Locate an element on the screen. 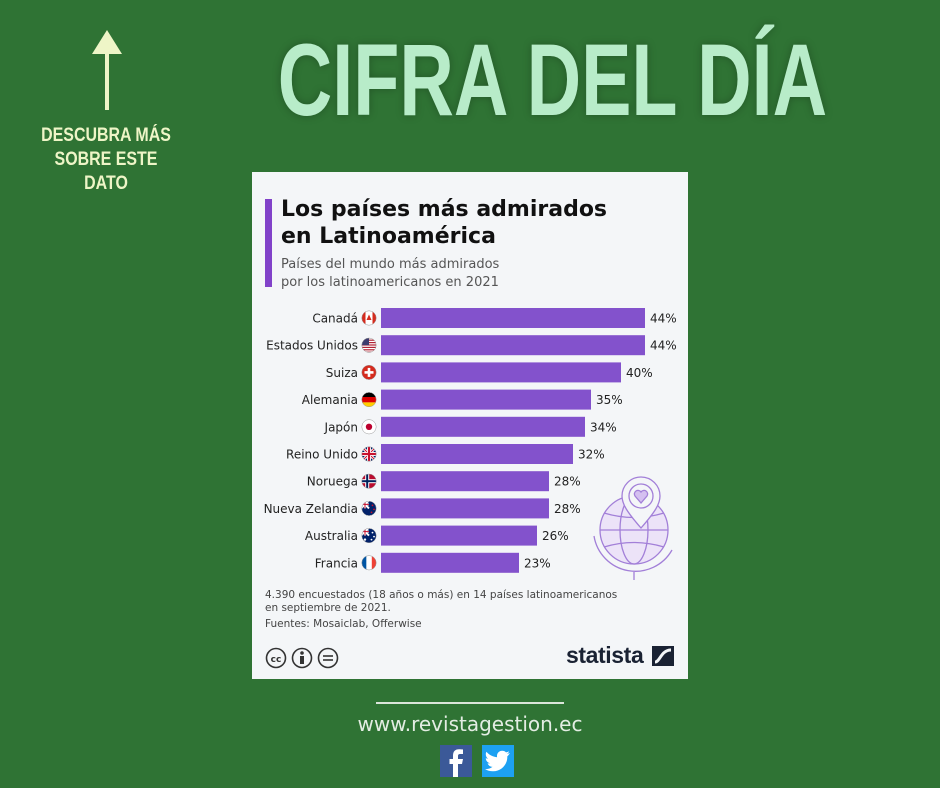 This screenshot has height=788, width=940. title-accent-bar is located at coordinates (268, 243).